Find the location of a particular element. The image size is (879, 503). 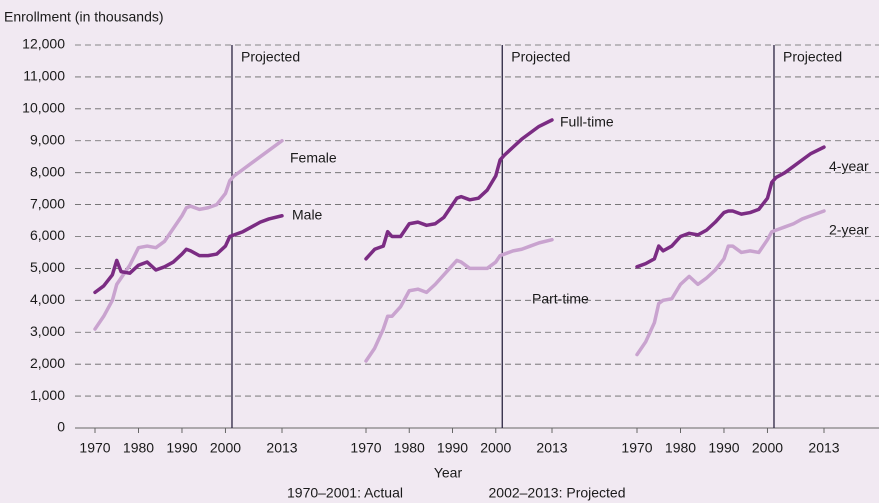

series-label: Full-time is located at coordinates (587, 122).